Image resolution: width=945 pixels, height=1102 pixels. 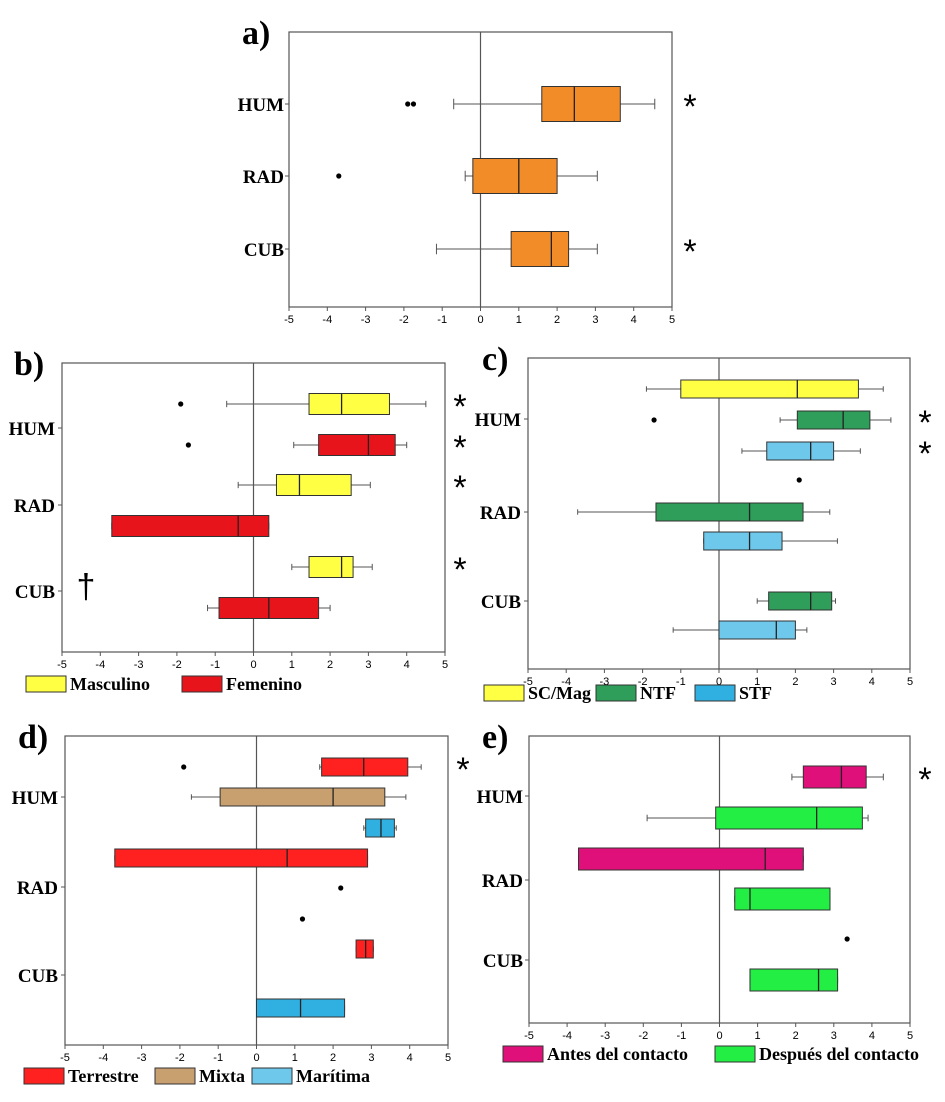 I want to click on box-series-masculino: *, so click(x=322, y=407).